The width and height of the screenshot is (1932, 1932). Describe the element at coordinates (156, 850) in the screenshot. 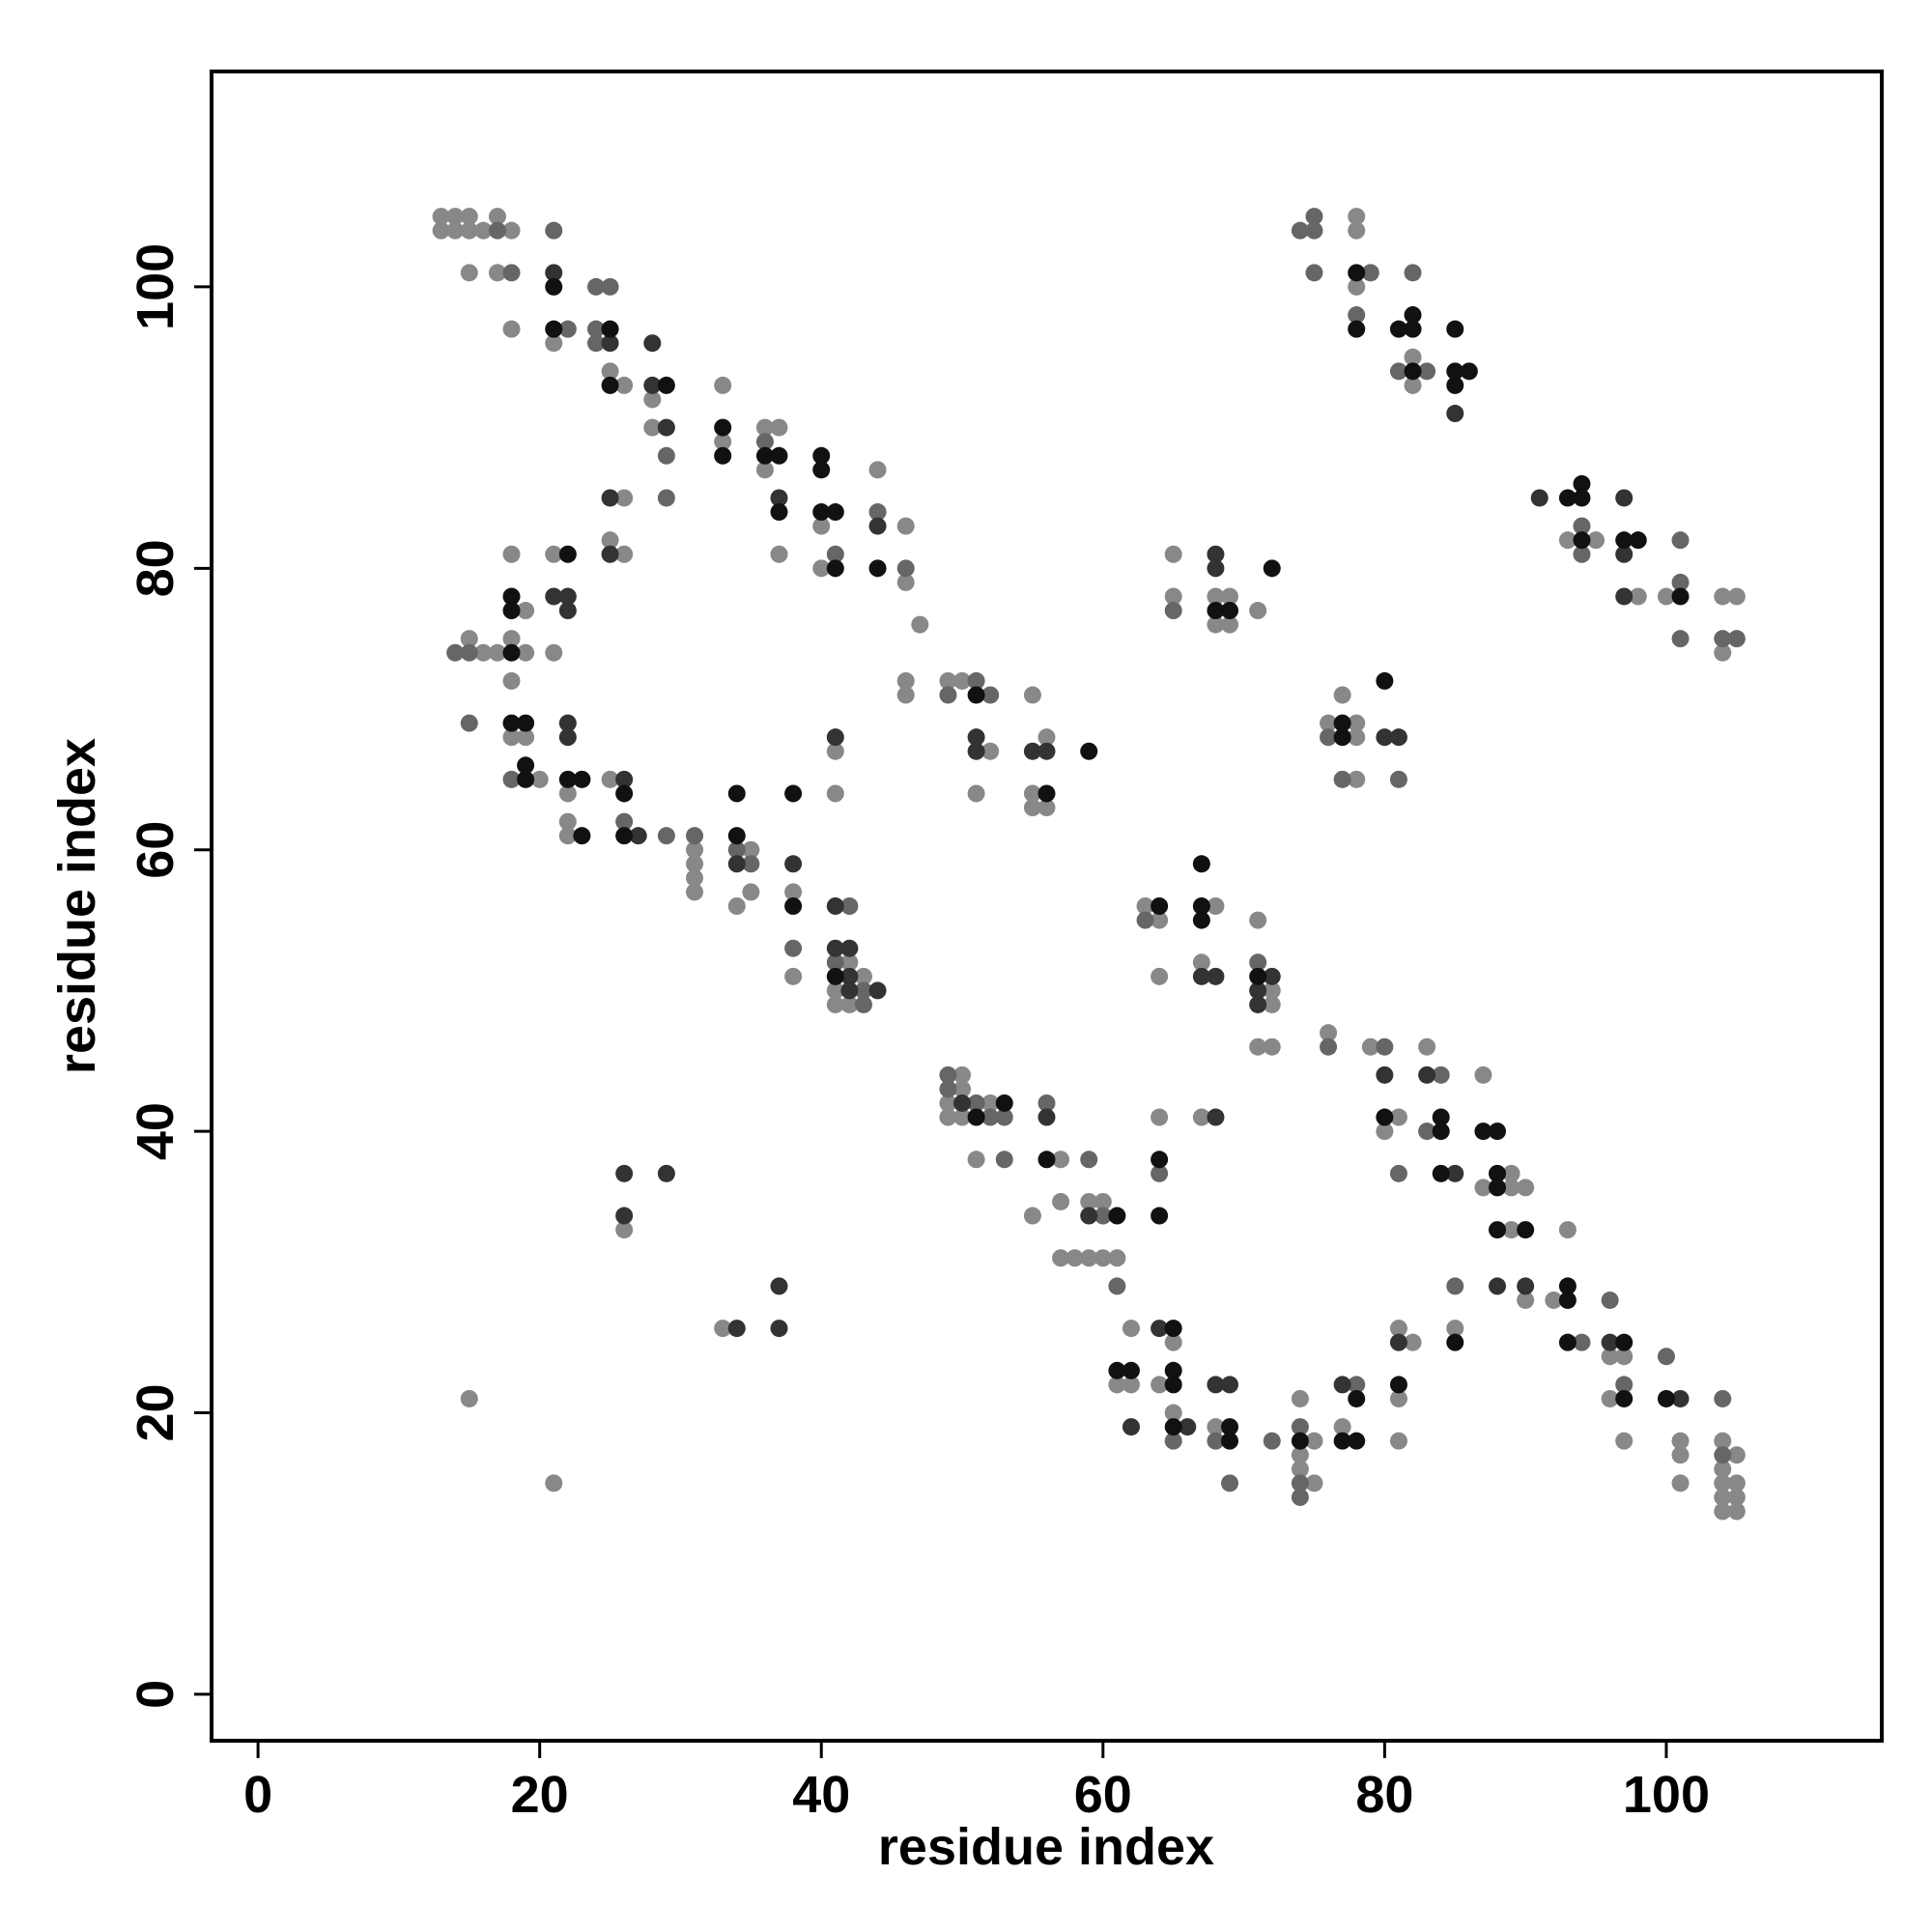

I see `y-tick-label: 60` at that location.